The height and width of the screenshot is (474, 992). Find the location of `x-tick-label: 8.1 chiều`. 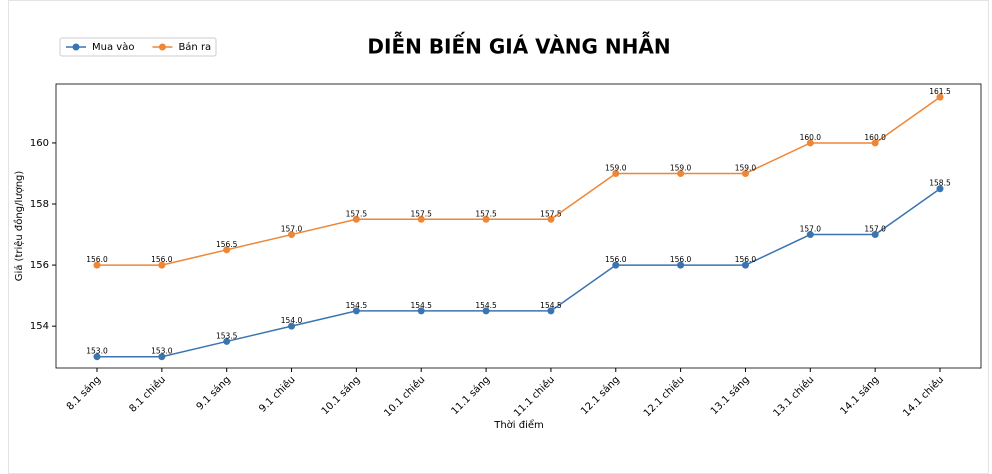

x-tick-label: 8.1 chiều is located at coordinates (147, 394).